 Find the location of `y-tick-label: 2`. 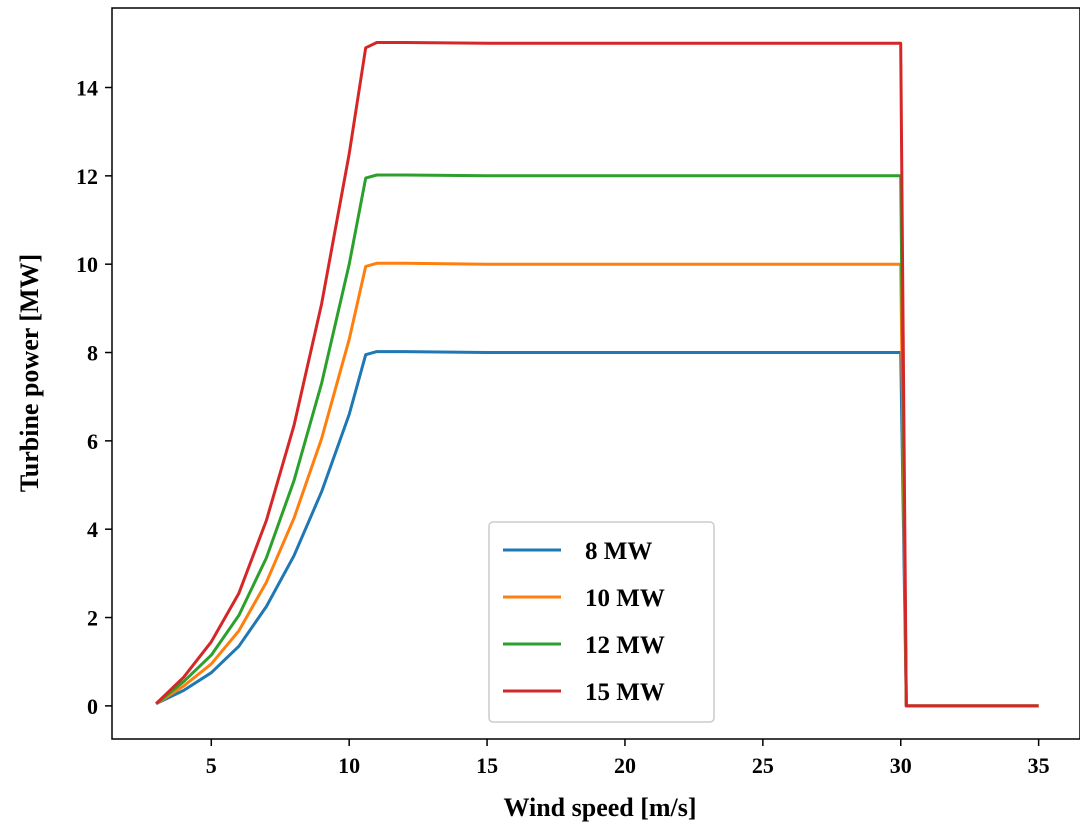

y-tick-label: 2 is located at coordinates (92, 618).